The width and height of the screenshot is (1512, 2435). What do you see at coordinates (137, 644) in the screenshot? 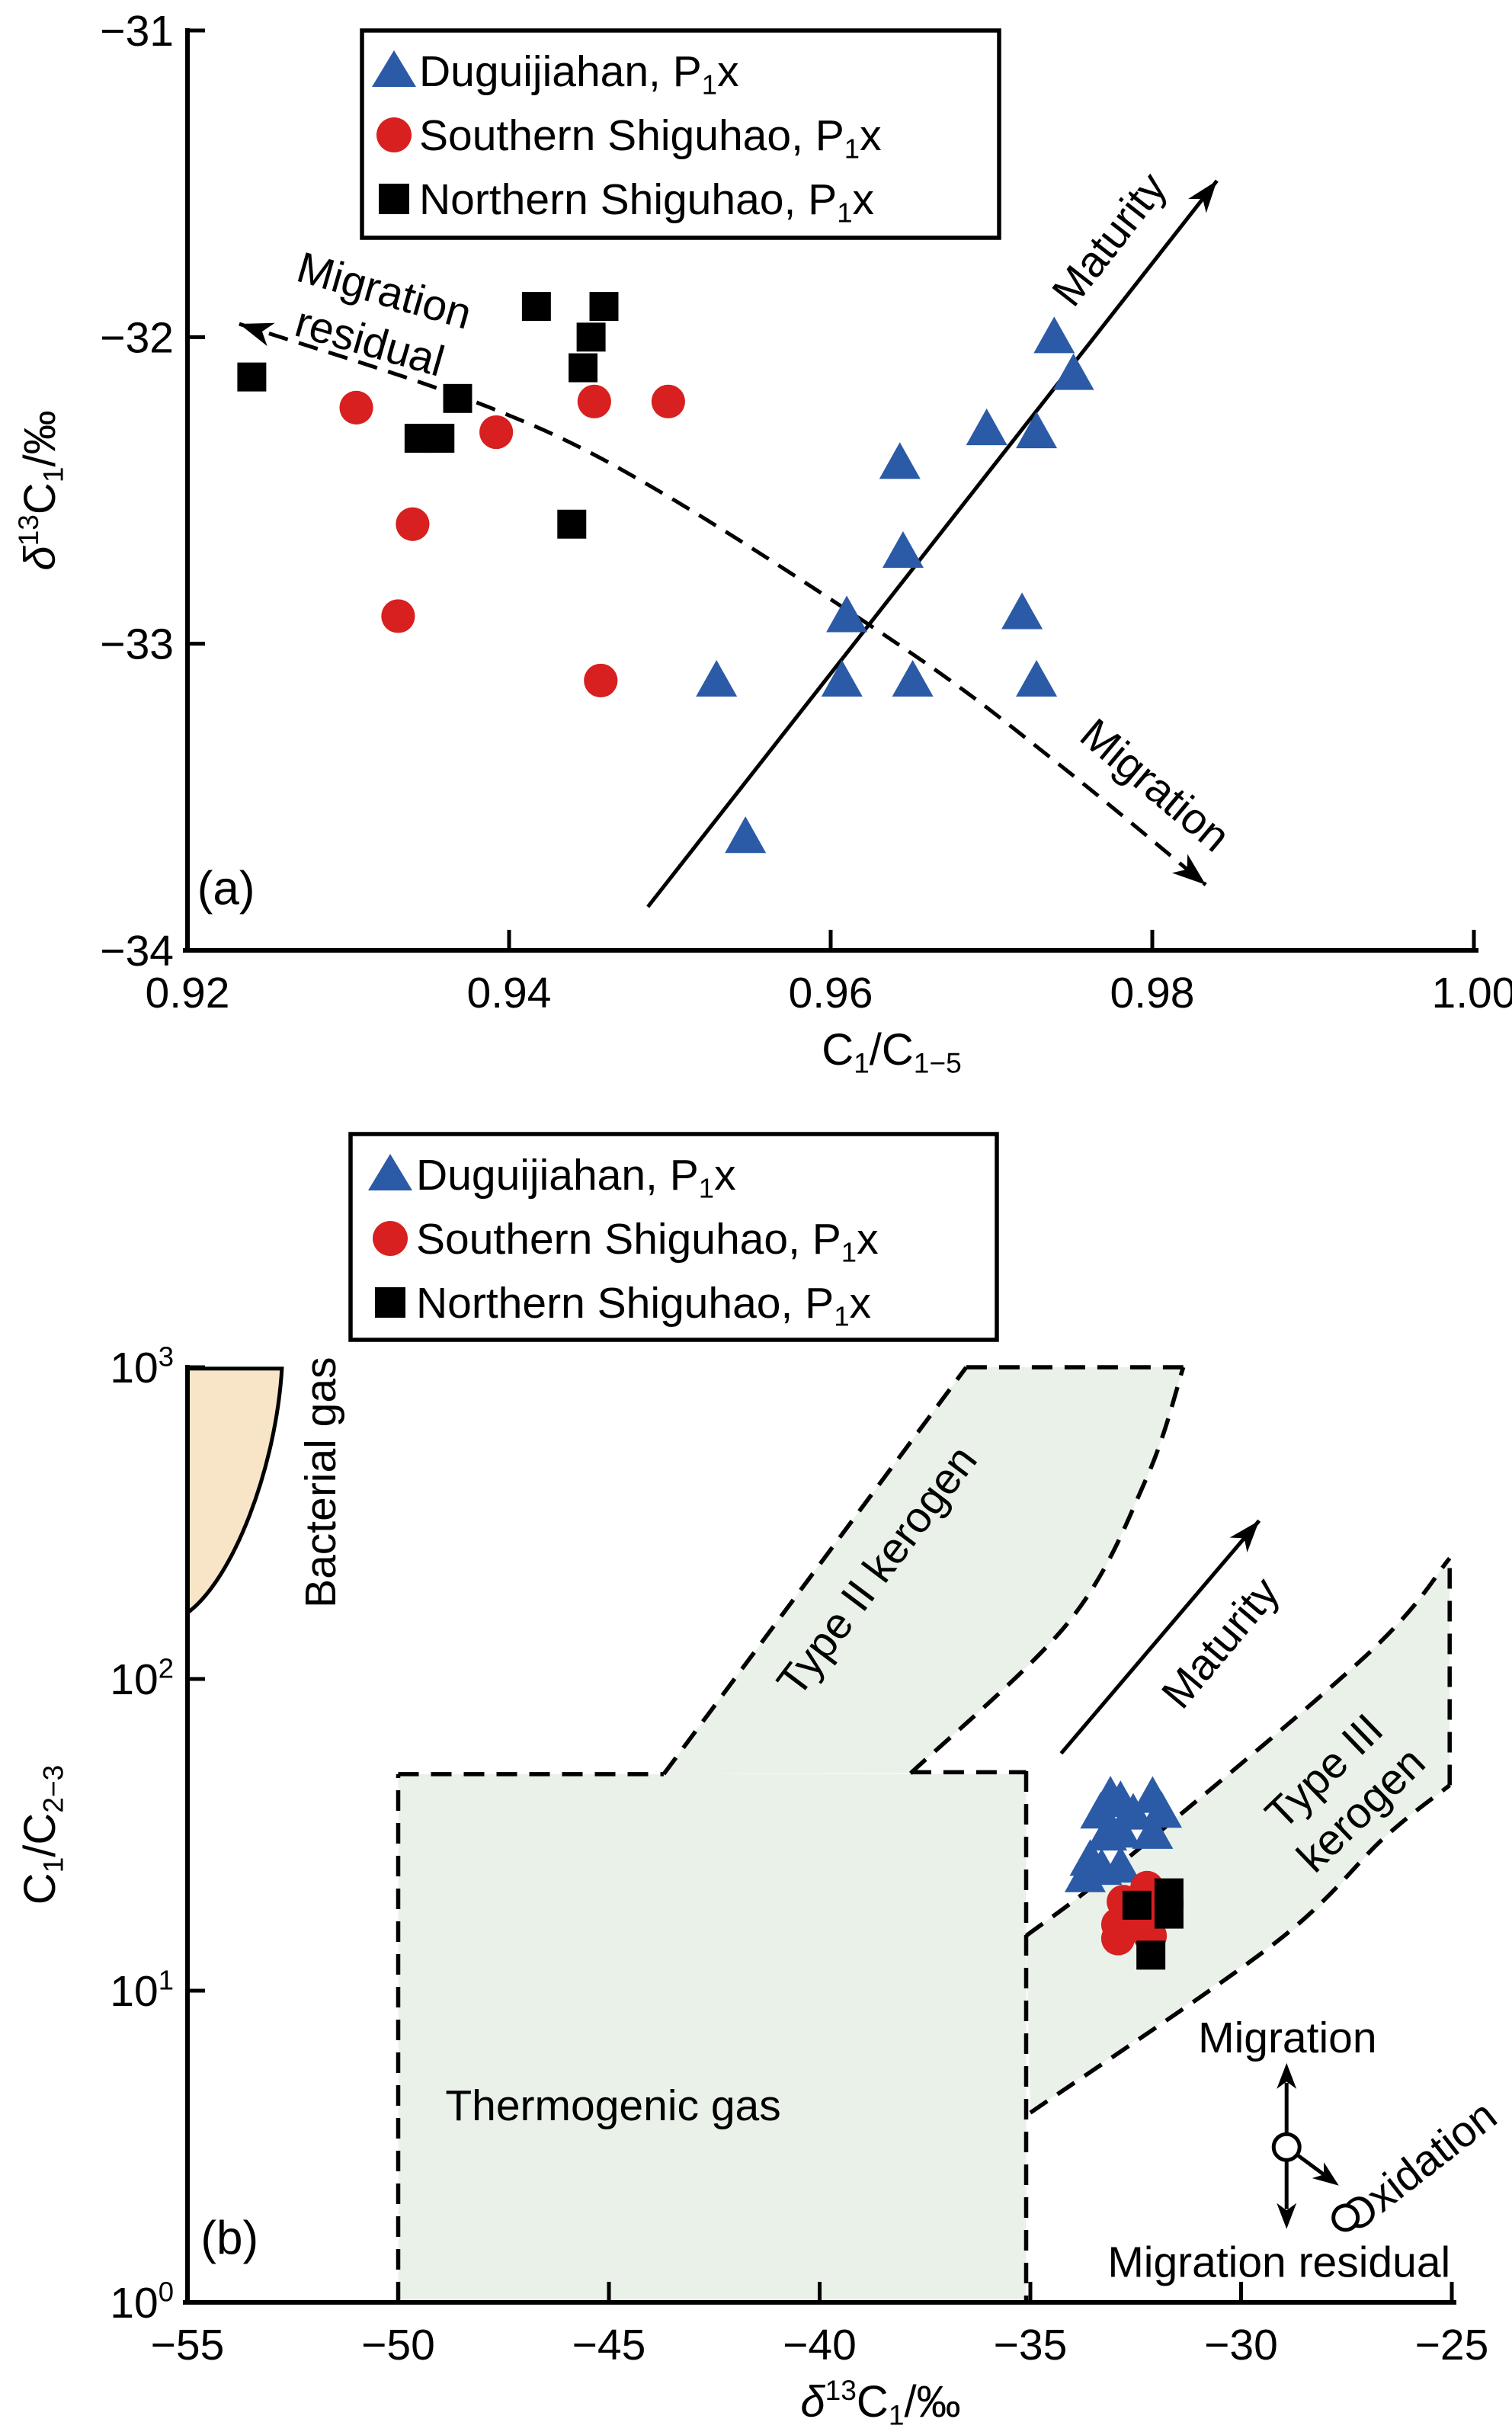
I see `y-tick-label: −33` at bounding box center [137, 644].